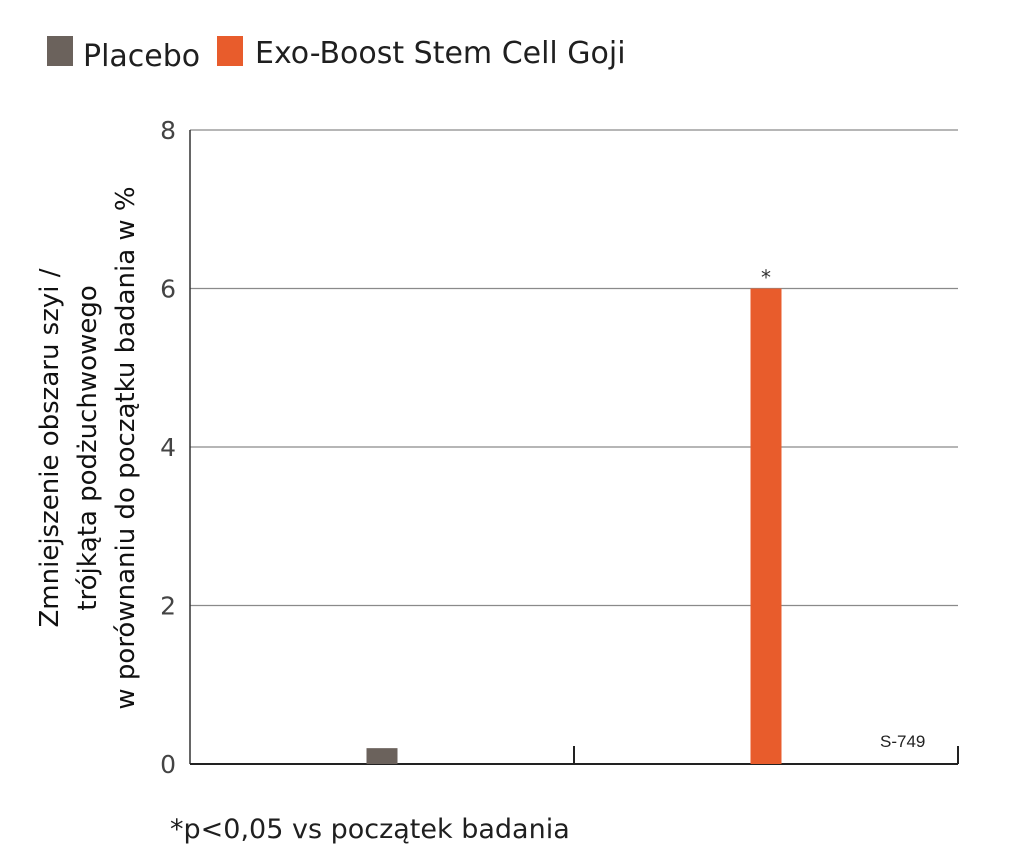 The image size is (1024, 868). I want to click on bar-exo-boost, so click(766, 526).